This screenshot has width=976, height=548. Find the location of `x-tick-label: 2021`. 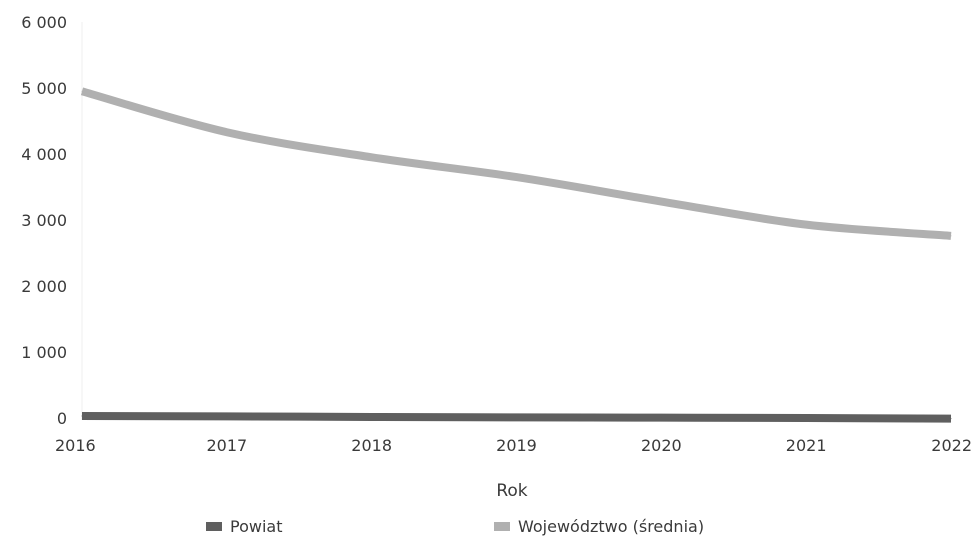

x-tick-label: 2021 is located at coordinates (806, 445).